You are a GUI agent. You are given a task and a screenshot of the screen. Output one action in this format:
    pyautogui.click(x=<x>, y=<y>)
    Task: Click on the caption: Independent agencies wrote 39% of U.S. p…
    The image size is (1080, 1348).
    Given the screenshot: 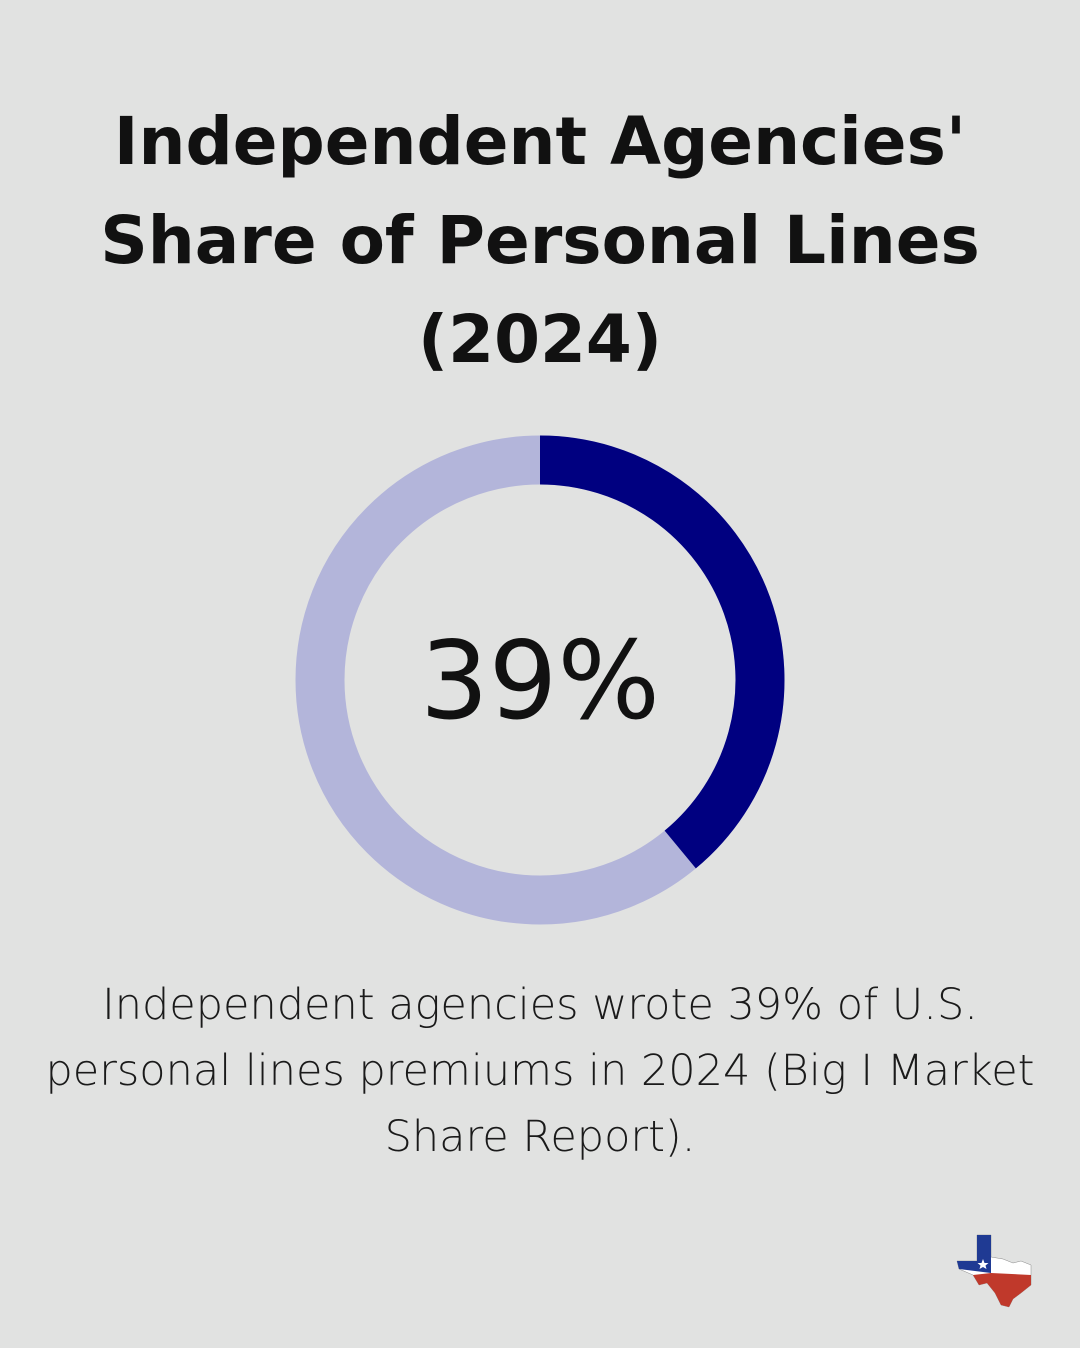 What is the action you would take?
    pyautogui.click(x=540, y=1071)
    